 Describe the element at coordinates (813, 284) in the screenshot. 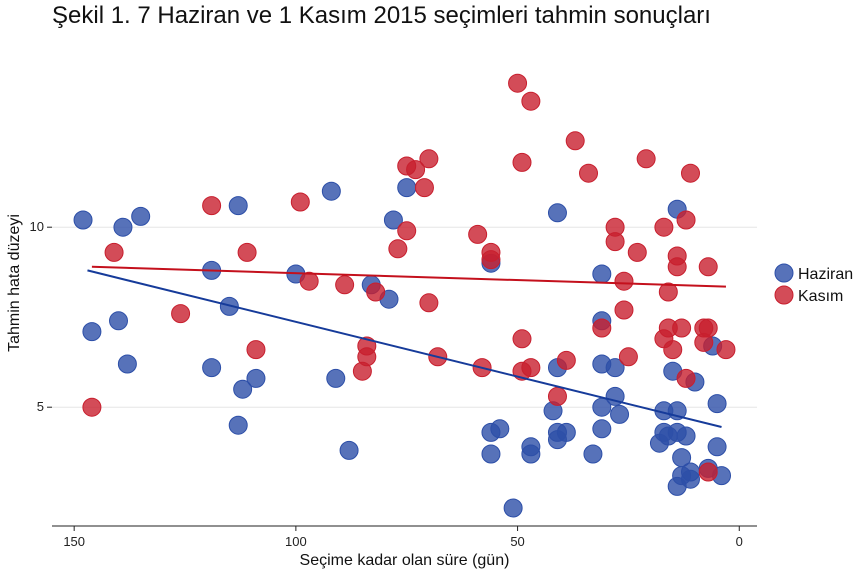

I see `legend: Haziran Kasım` at that location.